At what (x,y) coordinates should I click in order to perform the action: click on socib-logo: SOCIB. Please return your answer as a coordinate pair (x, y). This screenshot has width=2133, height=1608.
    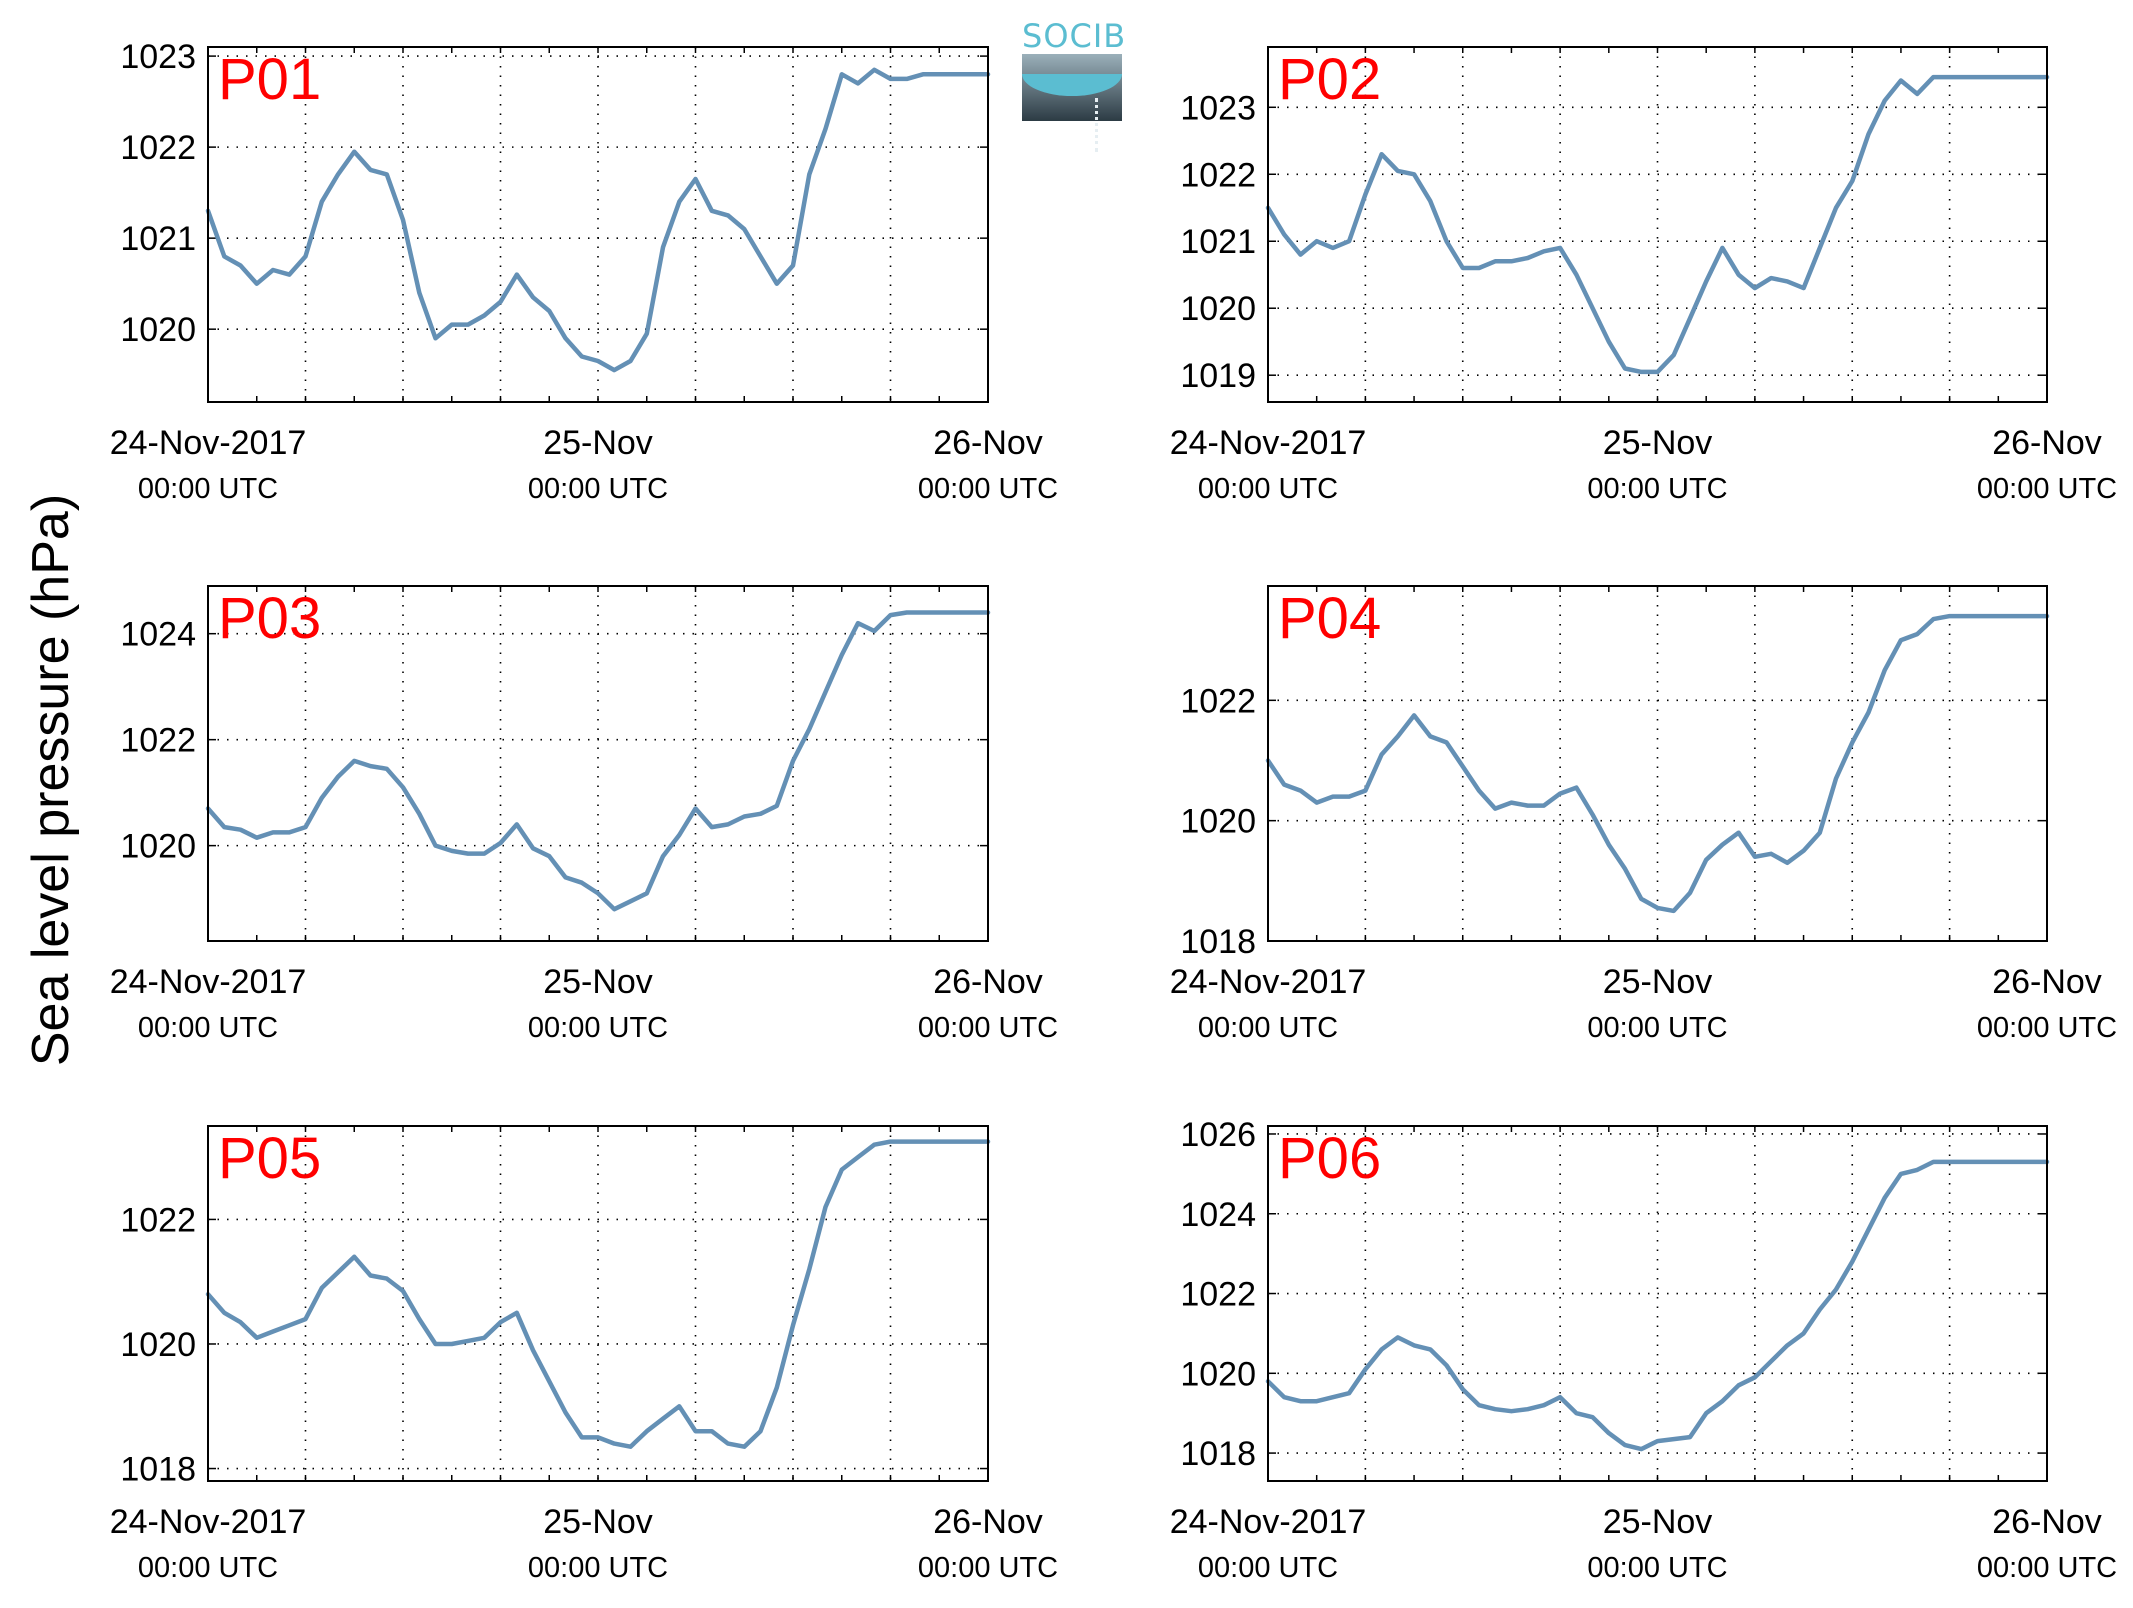
    Looking at the image, I should click on (1074, 84).